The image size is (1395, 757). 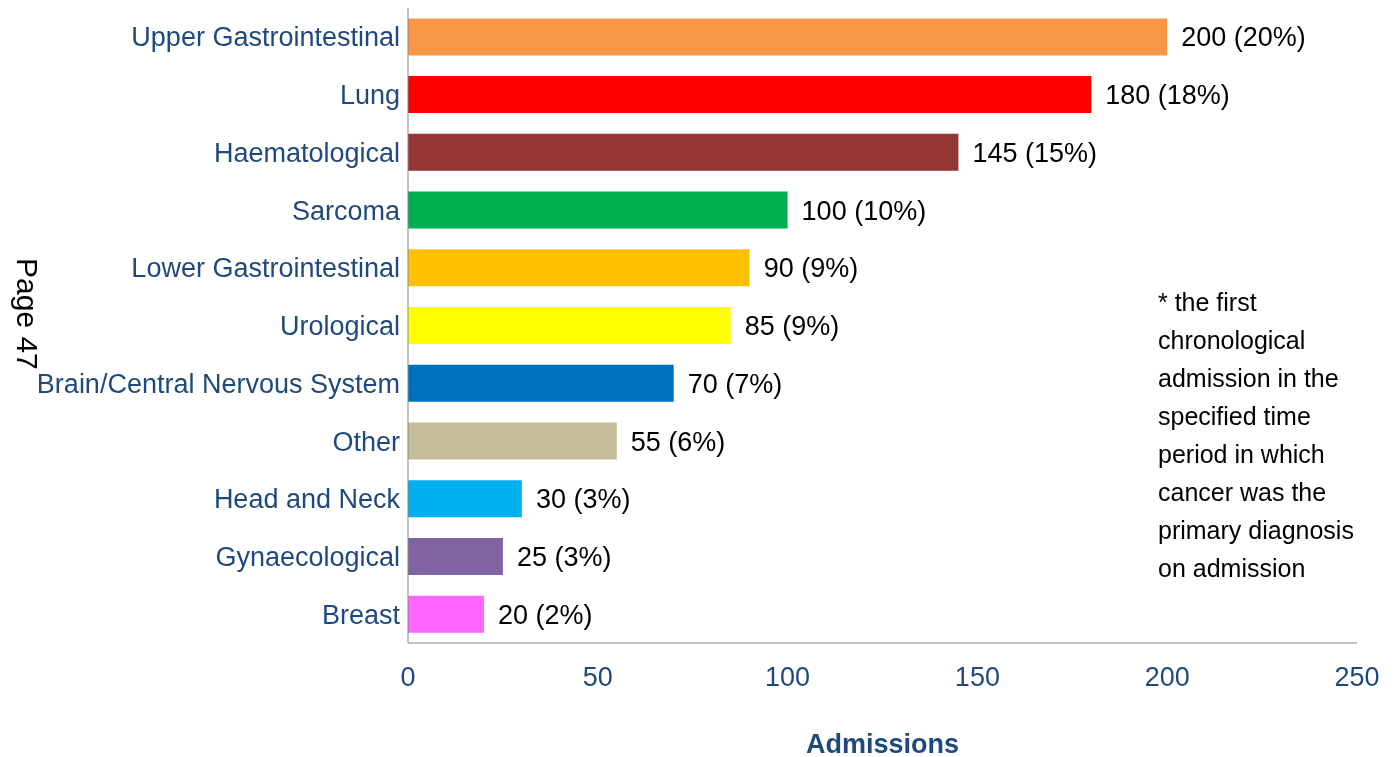 I want to click on y-tick-label: Head and Neck, so click(x=307, y=499).